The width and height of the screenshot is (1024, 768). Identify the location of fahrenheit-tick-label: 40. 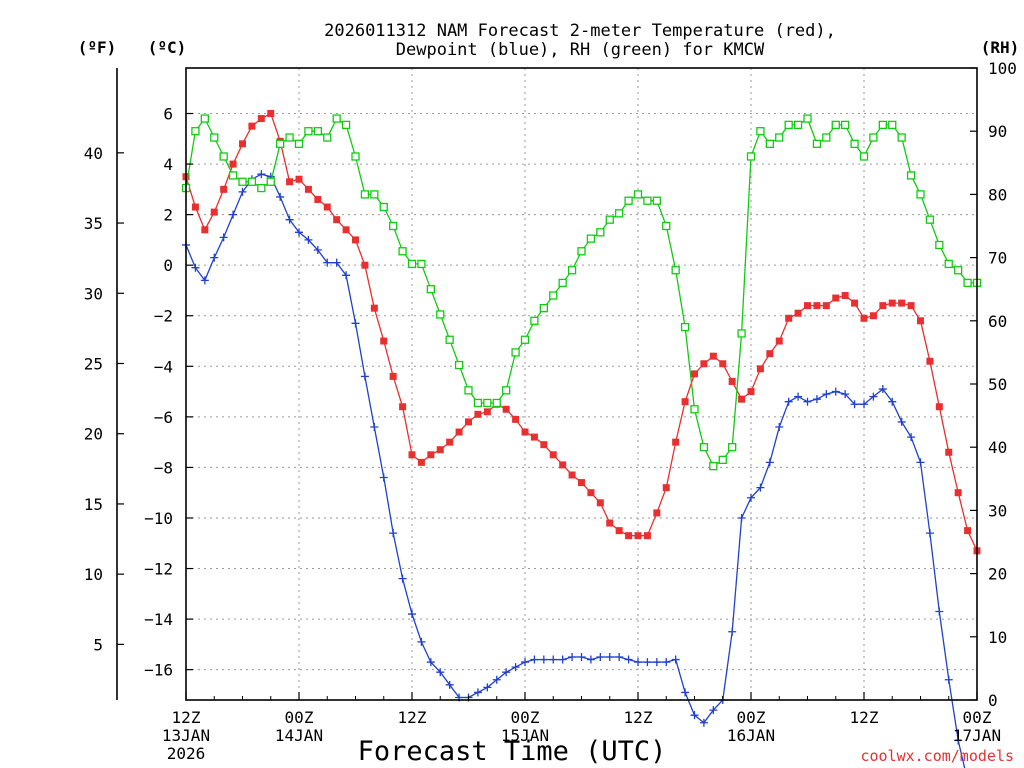
(93, 153).